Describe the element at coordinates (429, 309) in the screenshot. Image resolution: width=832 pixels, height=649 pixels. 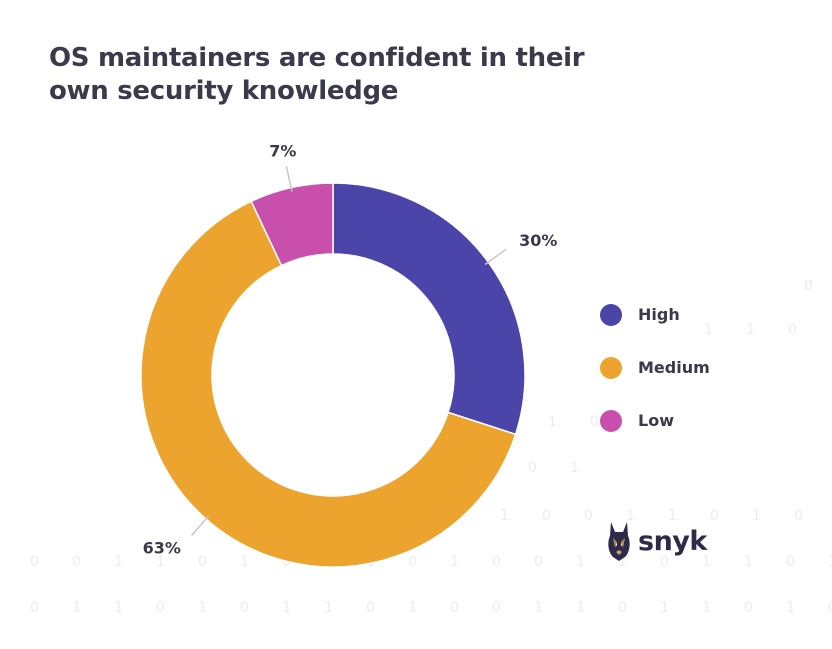
I see `slice-high` at that location.